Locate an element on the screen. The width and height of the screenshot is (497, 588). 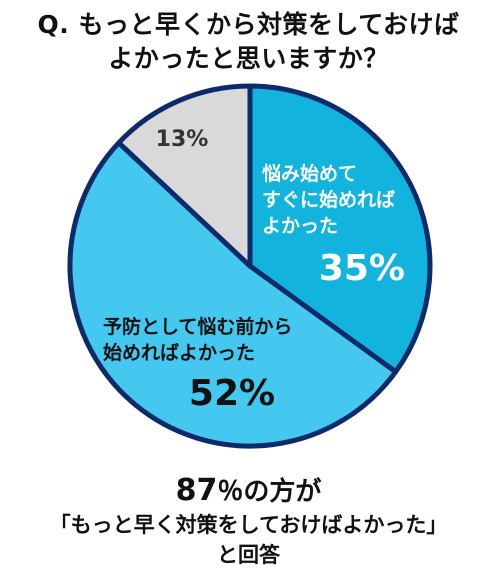
summary-quote: 「もっと早く対策をしておけばよかった」 is located at coordinates (248, 525).